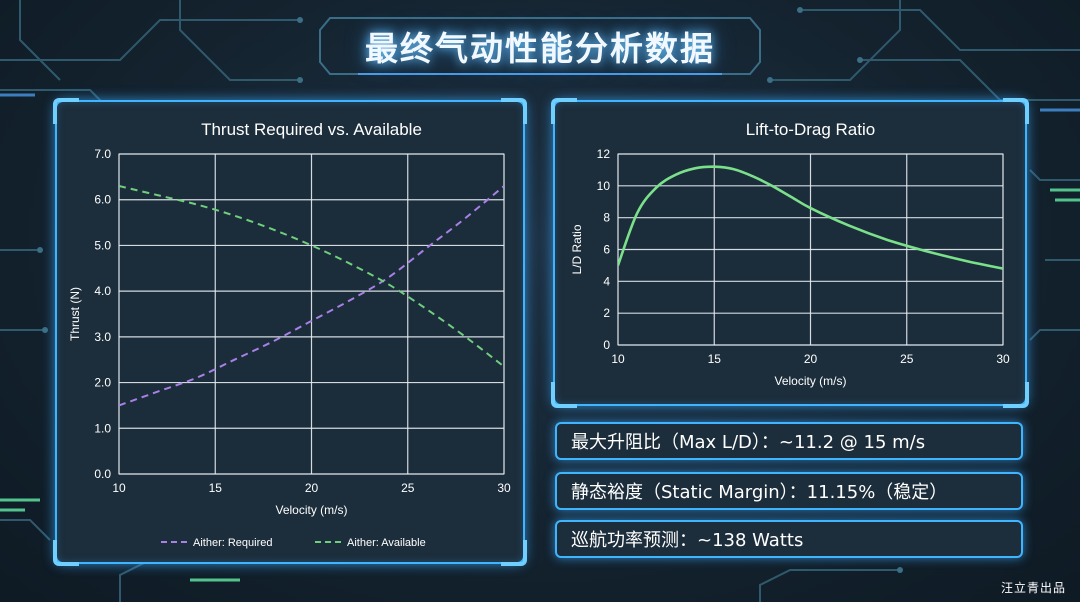 The width and height of the screenshot is (1080, 602). I want to click on y-tick-label: 5.0, so click(102, 245).